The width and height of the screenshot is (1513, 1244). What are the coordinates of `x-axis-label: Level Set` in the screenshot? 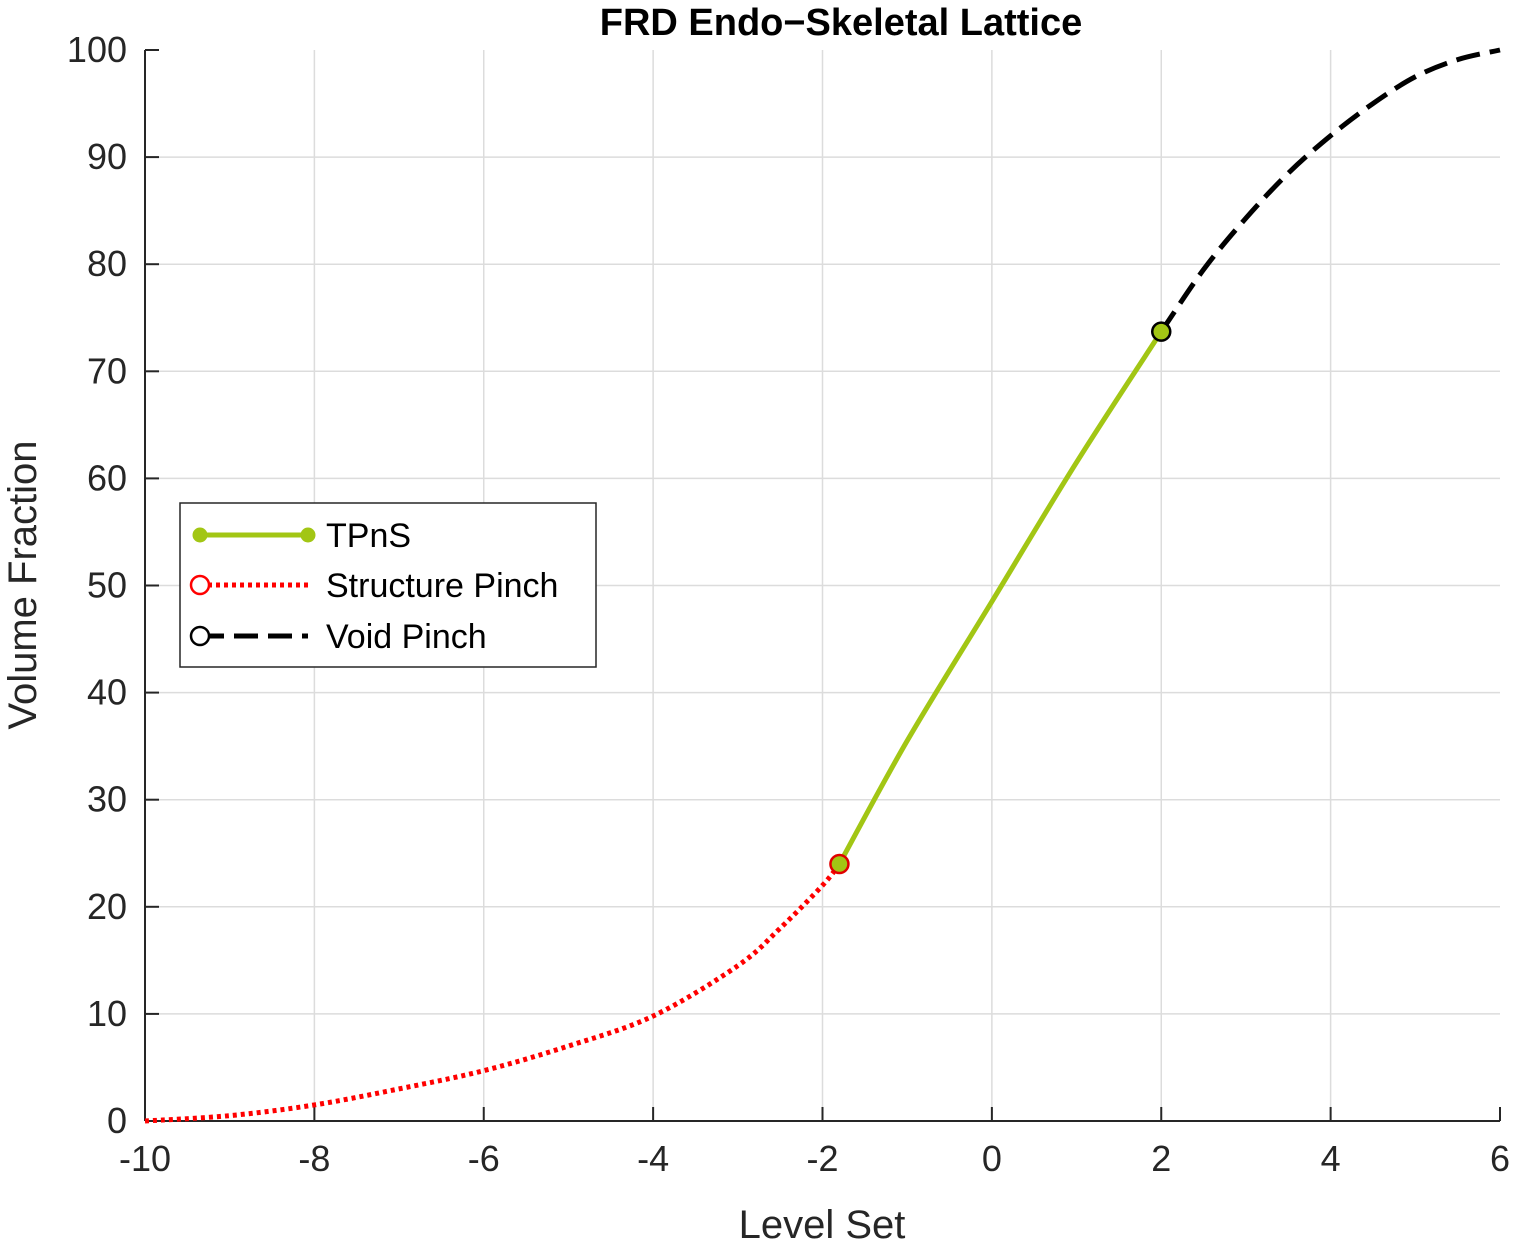 It's located at (822, 1223).